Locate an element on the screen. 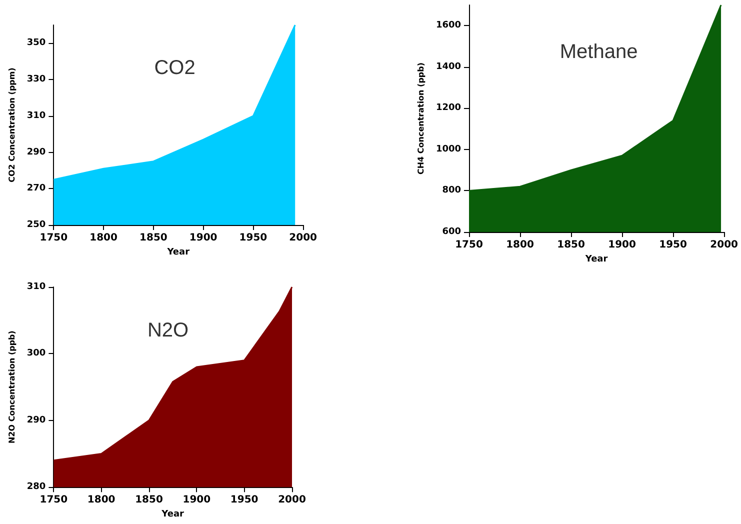 Image resolution: width=741 pixels, height=524 pixels. y-axis-title: N2O Concentration (ppb) is located at coordinates (12, 387).